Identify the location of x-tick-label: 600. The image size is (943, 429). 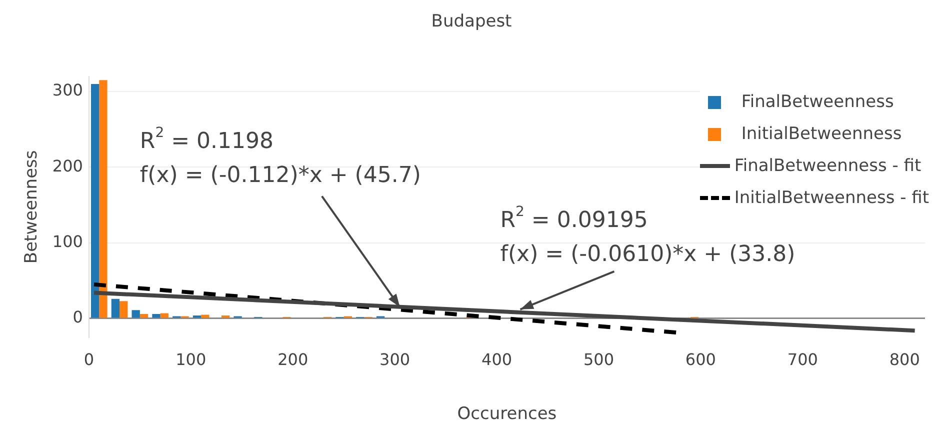
(700, 360).